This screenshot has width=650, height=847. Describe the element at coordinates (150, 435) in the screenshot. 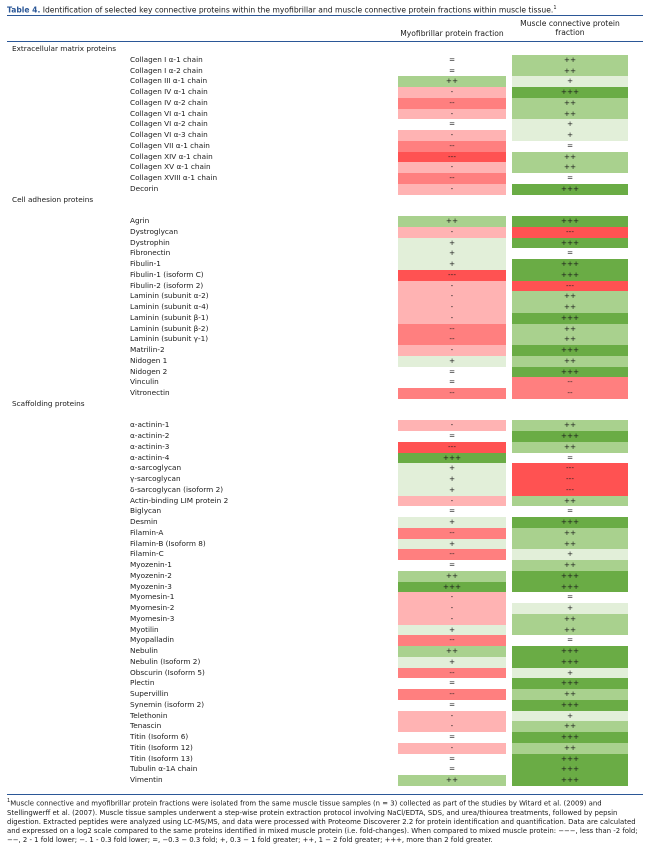

I see `protein-name: α-actinin-2` at that location.